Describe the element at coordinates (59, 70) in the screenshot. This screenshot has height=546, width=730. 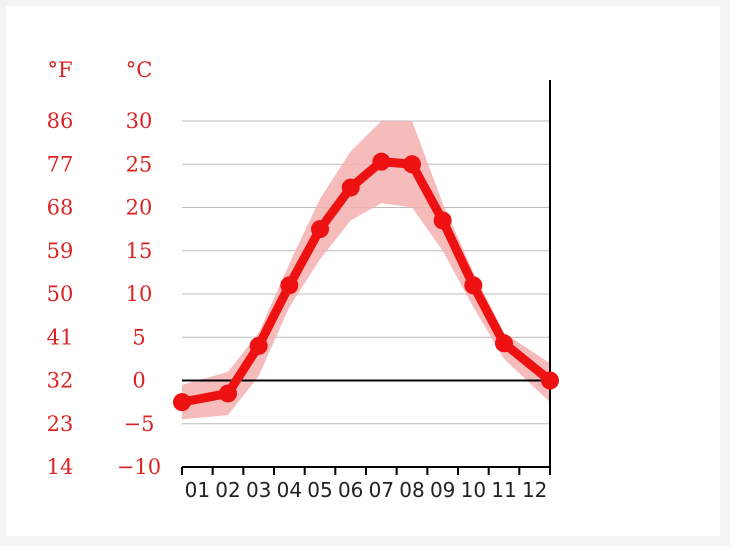
I see `unit-f-label: °F` at that location.